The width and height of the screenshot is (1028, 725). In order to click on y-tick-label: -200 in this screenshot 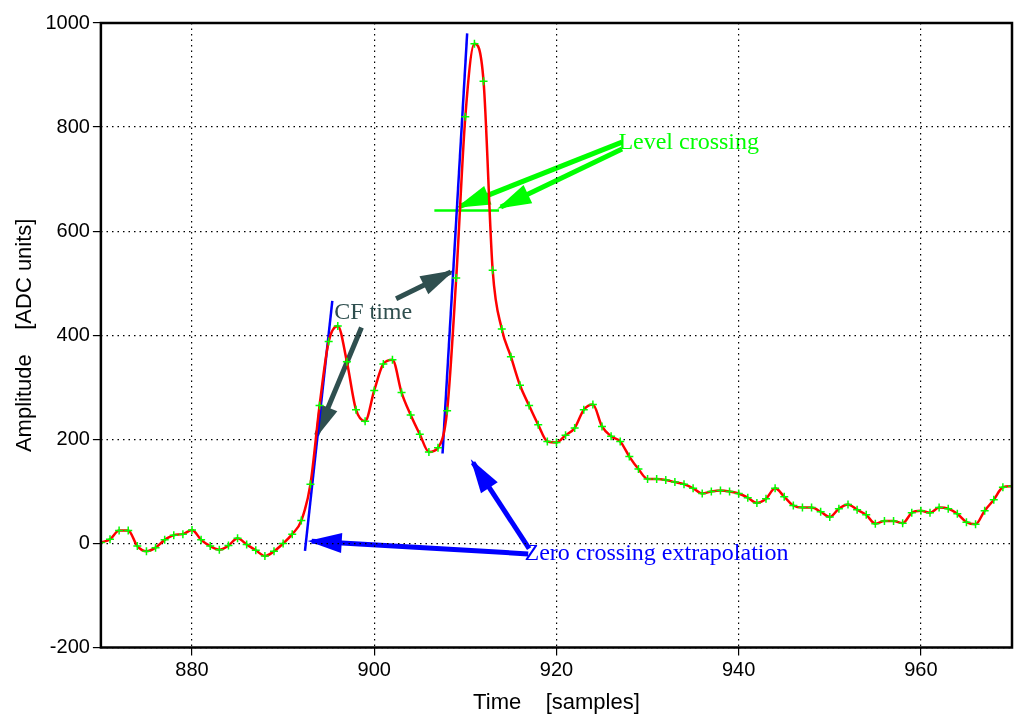, I will do `click(69, 646)`.